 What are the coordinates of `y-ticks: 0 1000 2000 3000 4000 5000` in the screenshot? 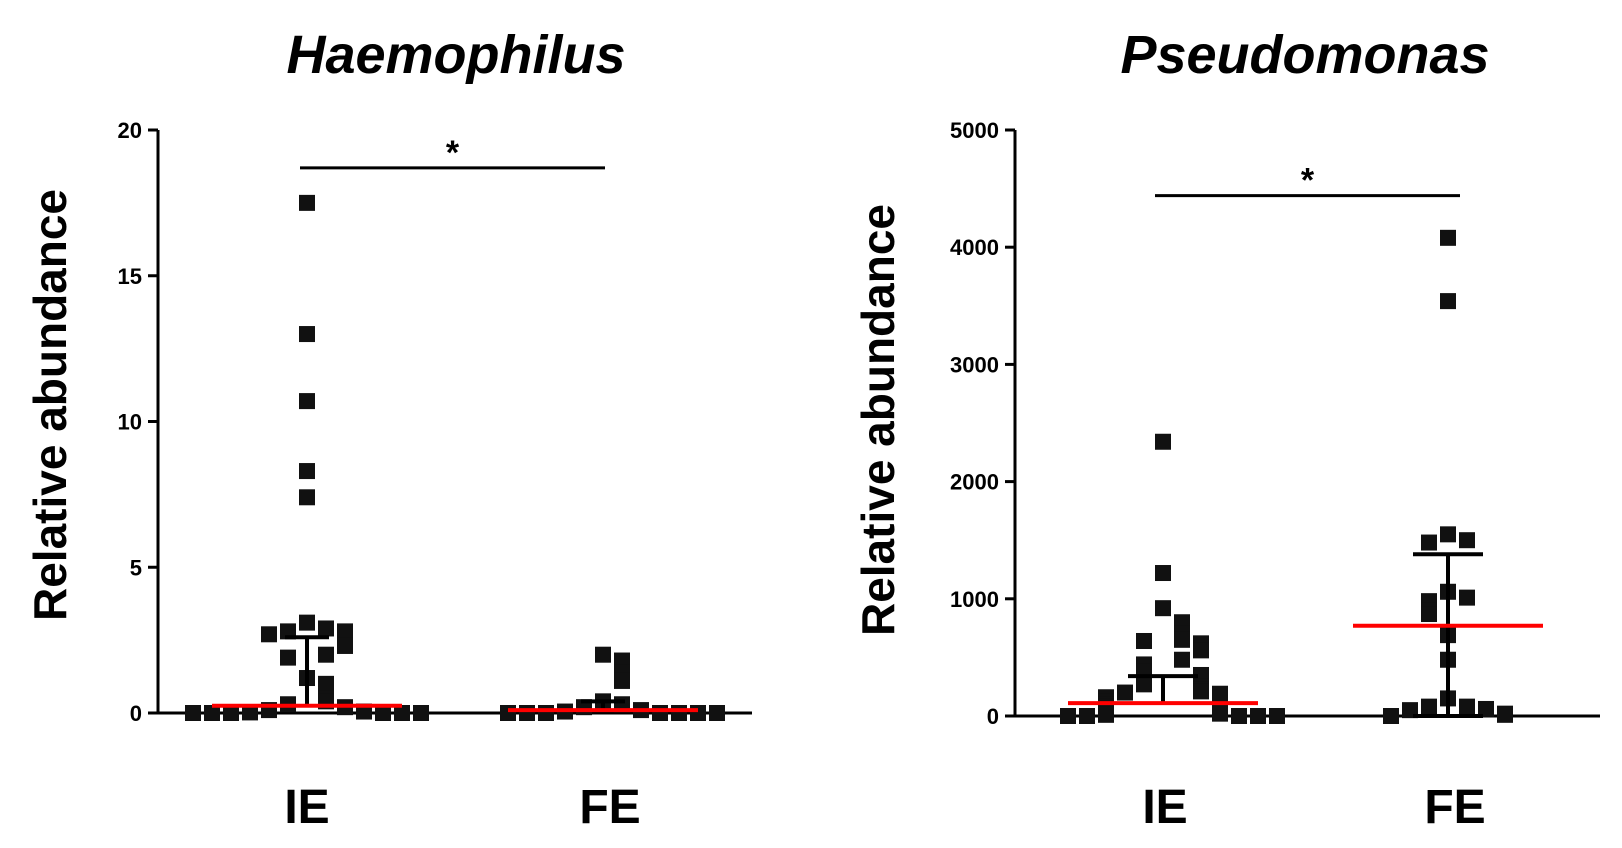 It's located at (982, 423).